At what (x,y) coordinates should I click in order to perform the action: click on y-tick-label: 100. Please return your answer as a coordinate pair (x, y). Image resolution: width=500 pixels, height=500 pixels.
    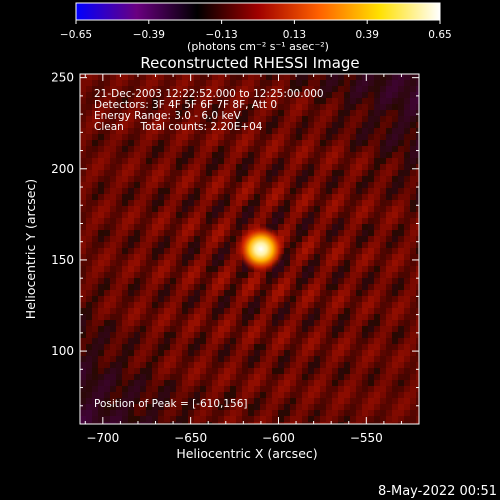
    Looking at the image, I should click on (62, 351).